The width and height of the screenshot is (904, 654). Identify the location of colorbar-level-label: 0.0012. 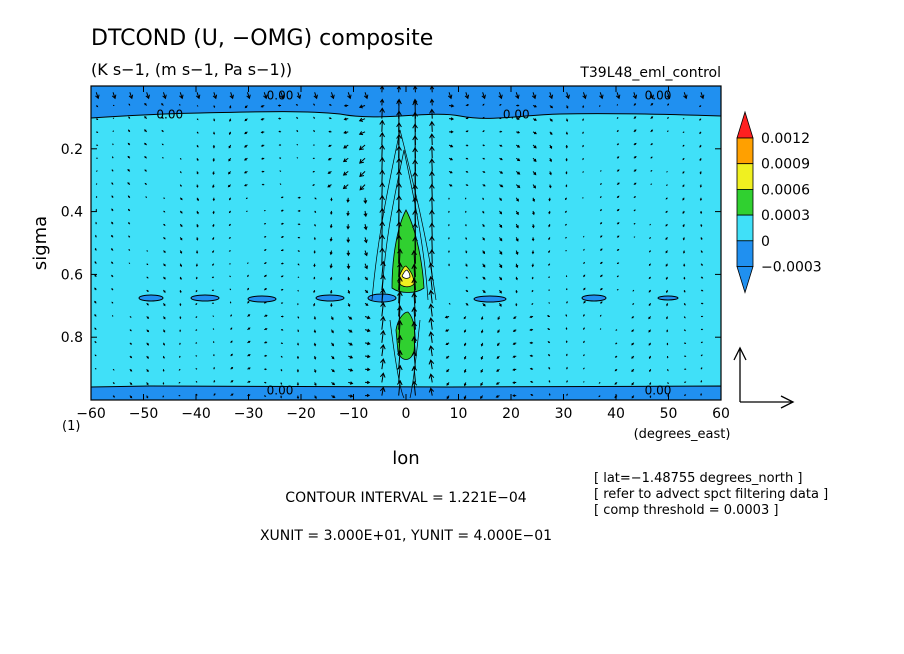
(785, 139).